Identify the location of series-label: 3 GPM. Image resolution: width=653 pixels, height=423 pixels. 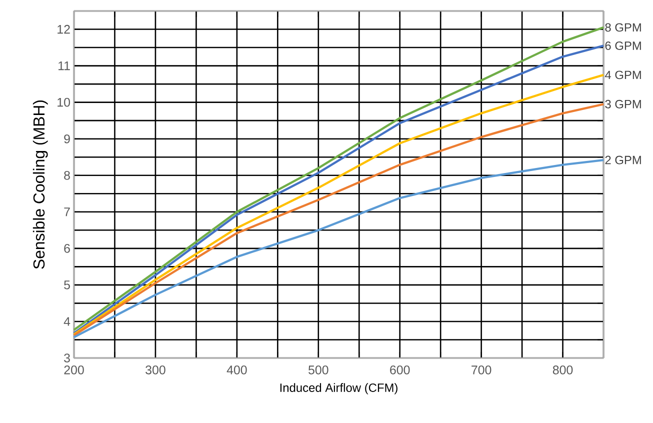
(623, 104).